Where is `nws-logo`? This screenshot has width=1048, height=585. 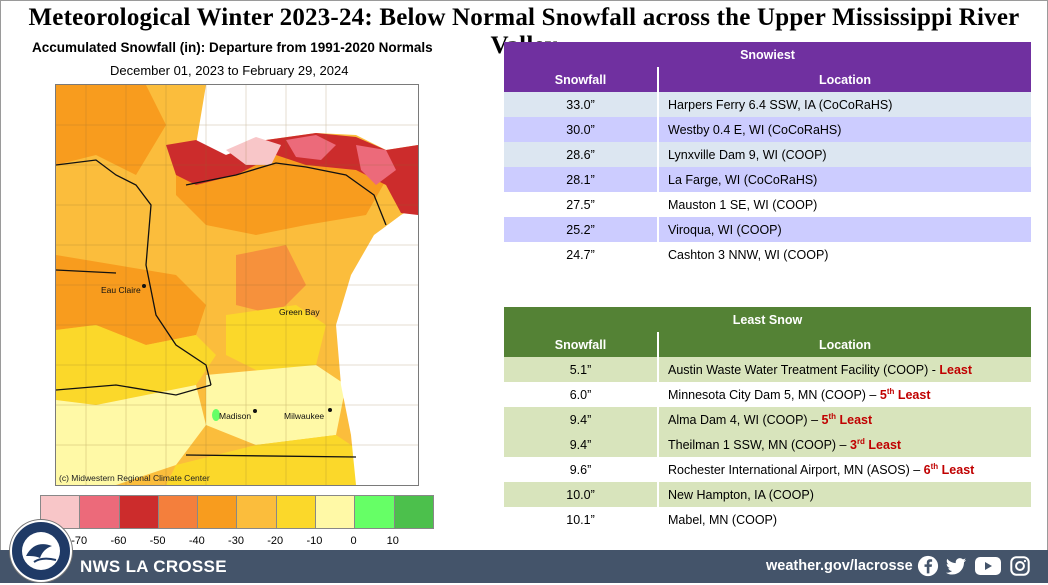
nws-logo is located at coordinates (41, 551).